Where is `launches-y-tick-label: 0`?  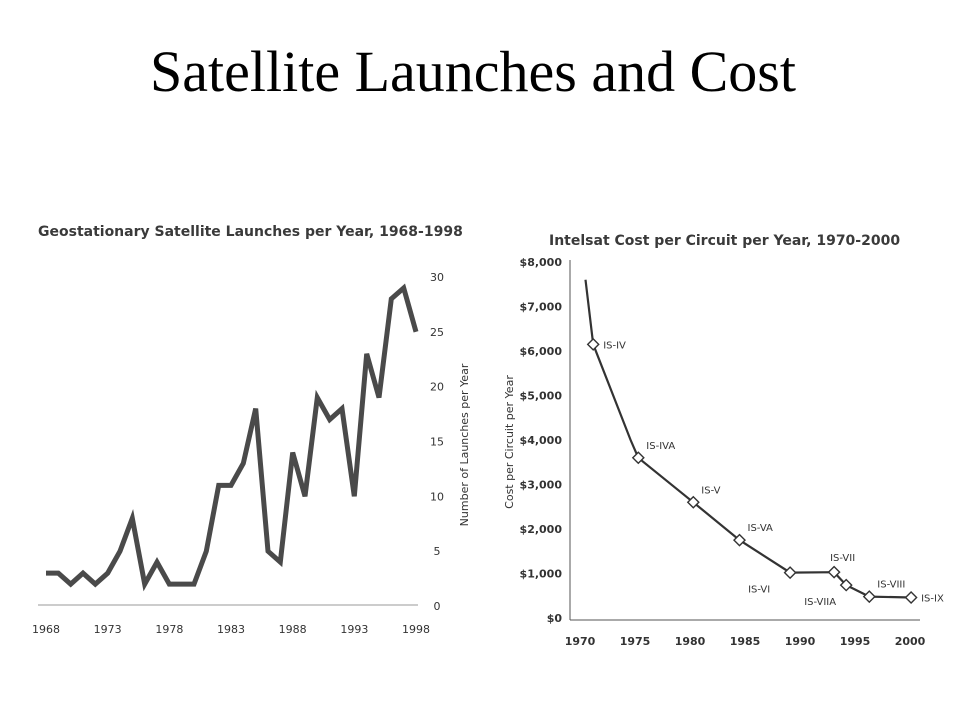
launches-y-tick-label: 0 is located at coordinates (437, 606).